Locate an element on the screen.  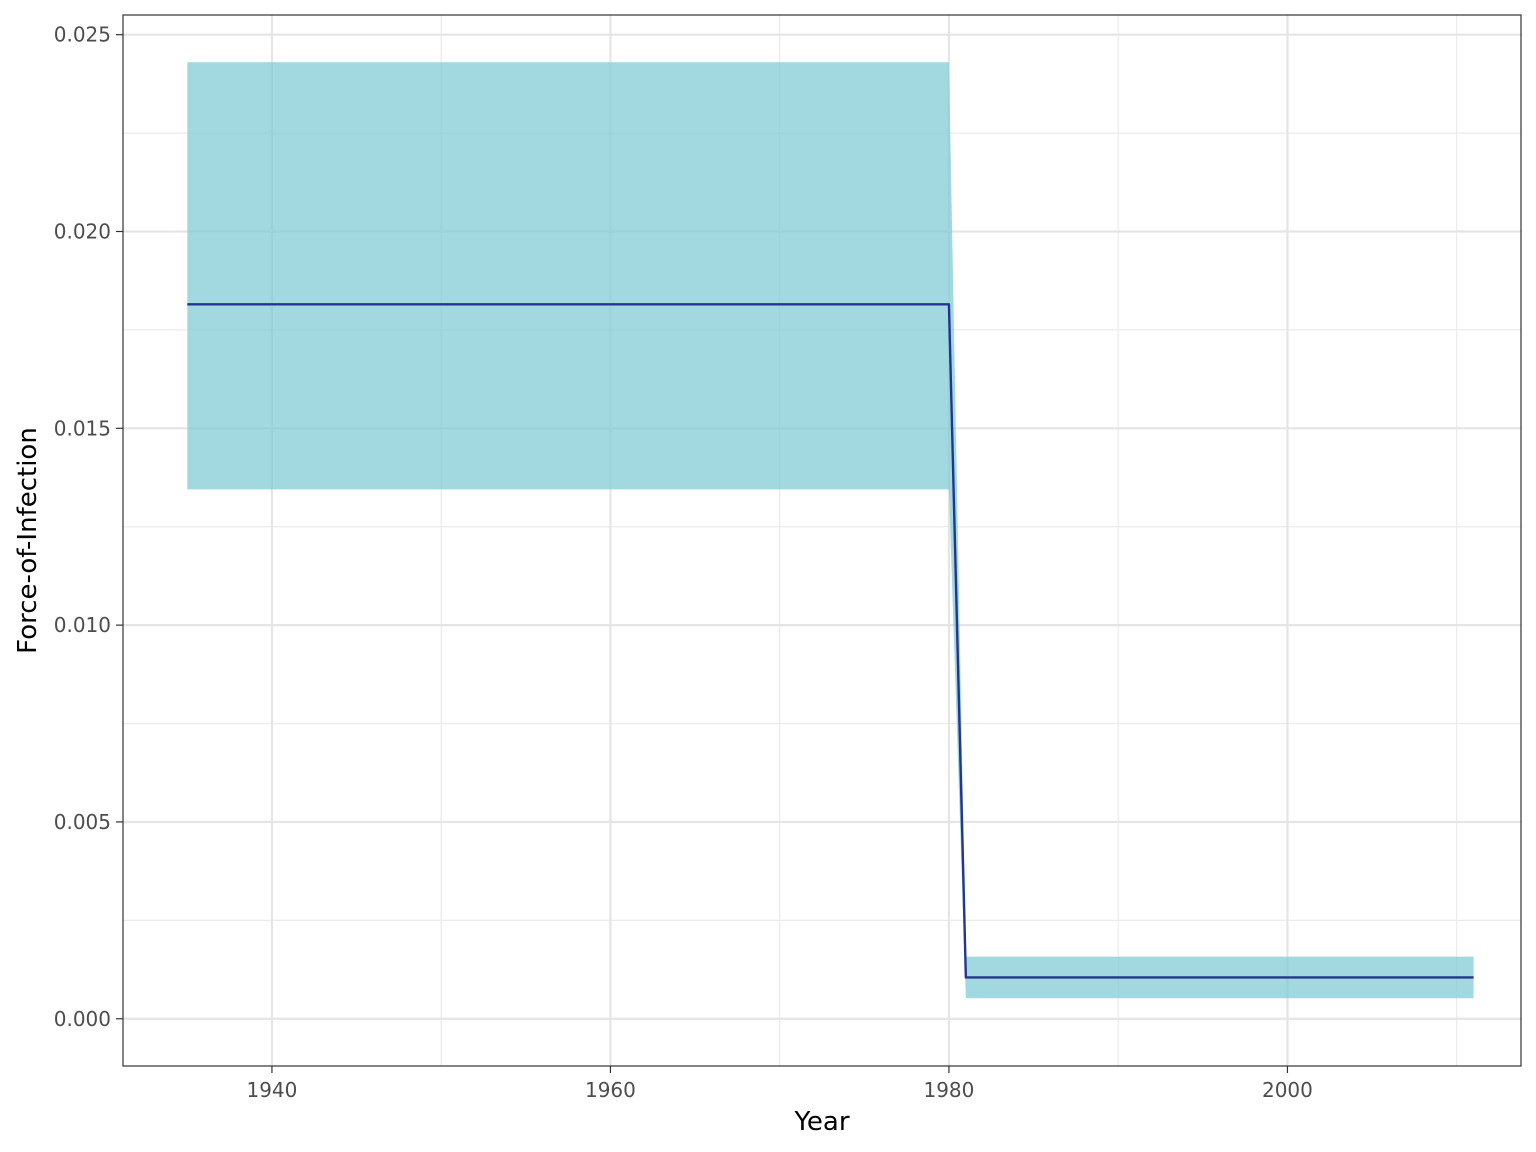
y-tick-label: 0.010 is located at coordinates (82, 625).